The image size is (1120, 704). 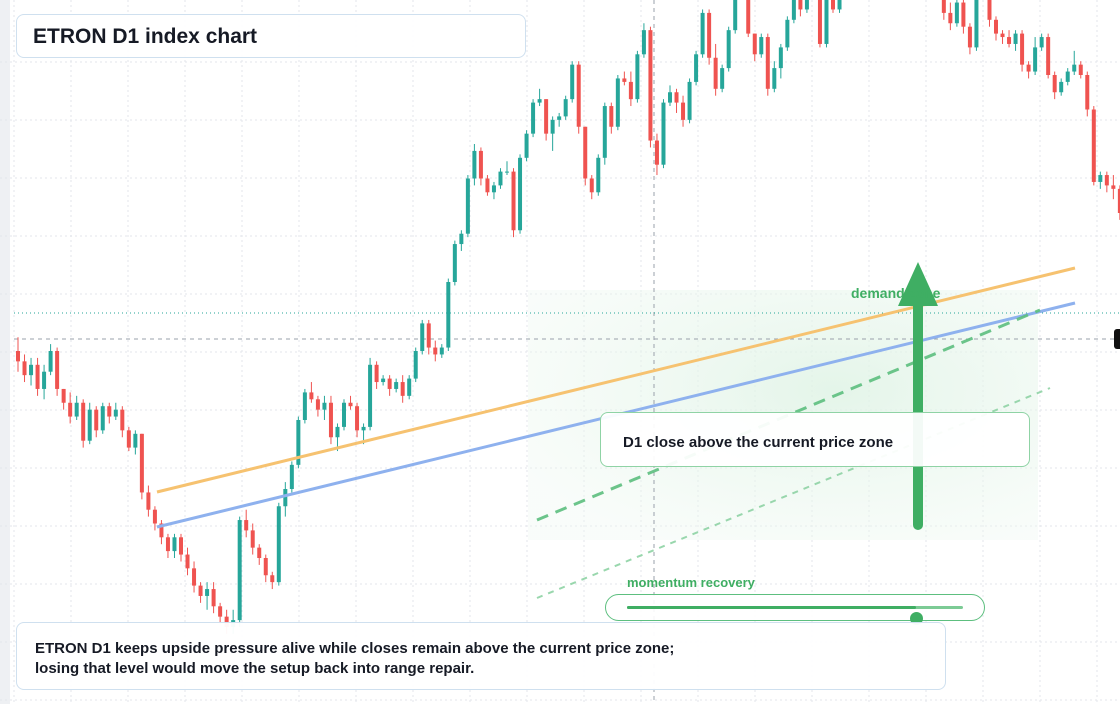 I want to click on momentum-fill, so click(x=771, y=607).